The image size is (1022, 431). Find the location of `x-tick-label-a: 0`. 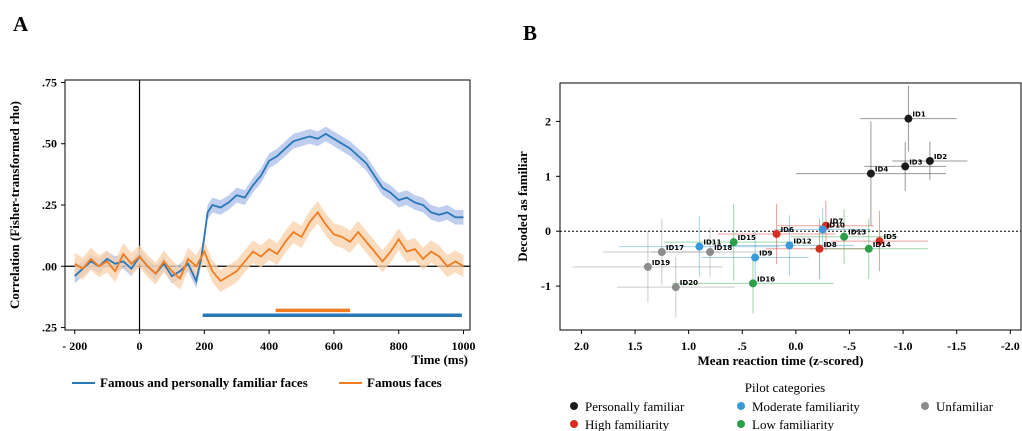

x-tick-label-a: 0 is located at coordinates (140, 346).